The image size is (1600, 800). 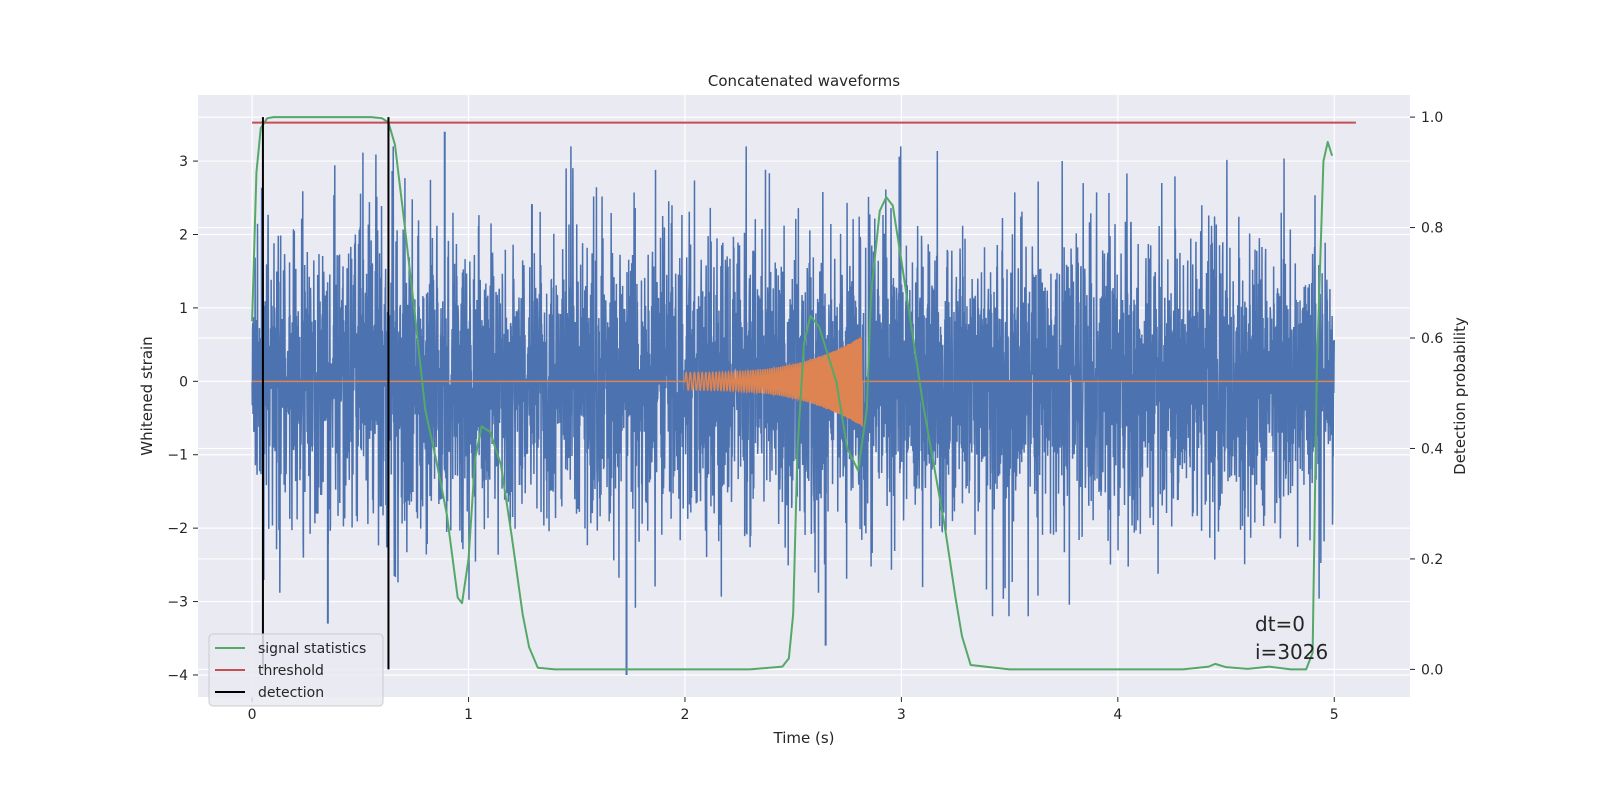 What do you see at coordinates (1432, 560) in the screenshot?
I see `y-right-tick-label: 0.2` at bounding box center [1432, 560].